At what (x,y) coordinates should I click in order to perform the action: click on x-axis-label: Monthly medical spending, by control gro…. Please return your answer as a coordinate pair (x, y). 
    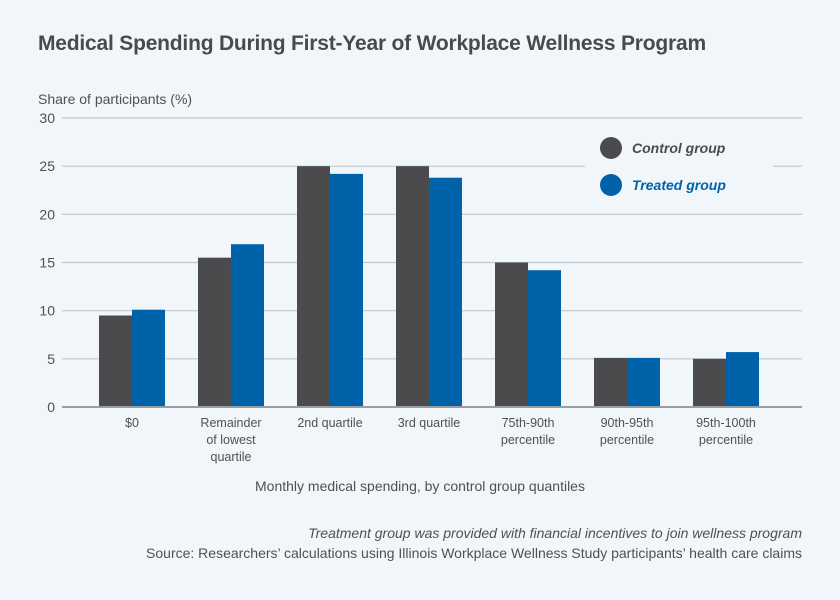
    Looking at the image, I should click on (420, 486).